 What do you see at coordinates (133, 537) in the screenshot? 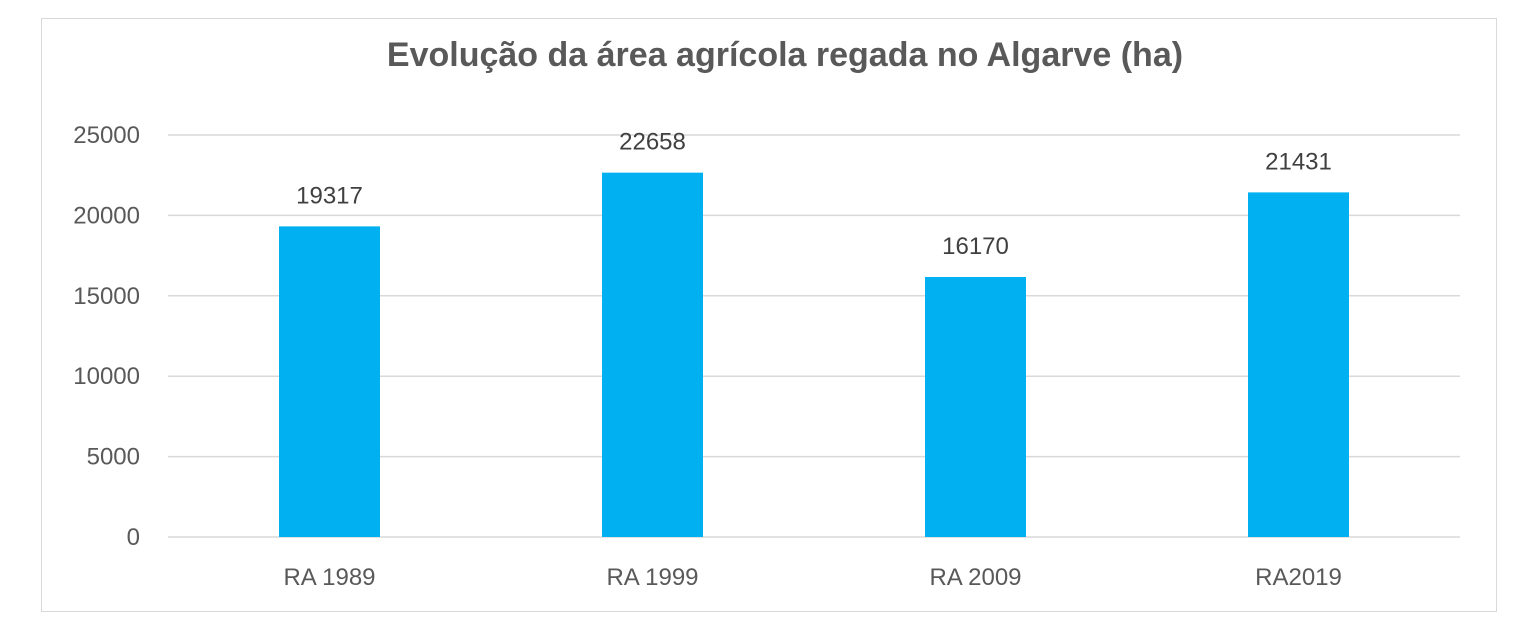
I see `y-tick-label: 0` at bounding box center [133, 537].